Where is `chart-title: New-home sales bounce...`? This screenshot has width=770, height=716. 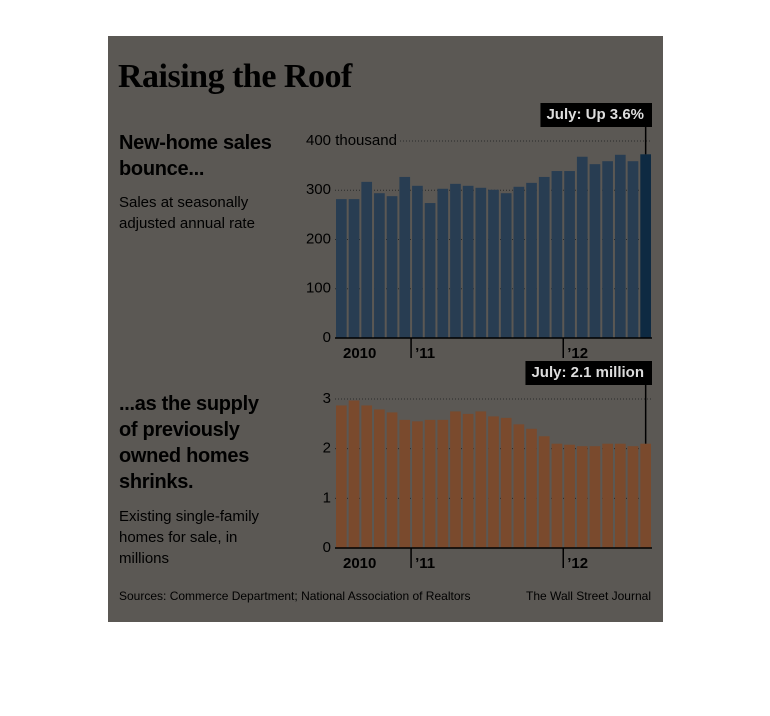 chart-title: New-home sales bounce... is located at coordinates (195, 156).